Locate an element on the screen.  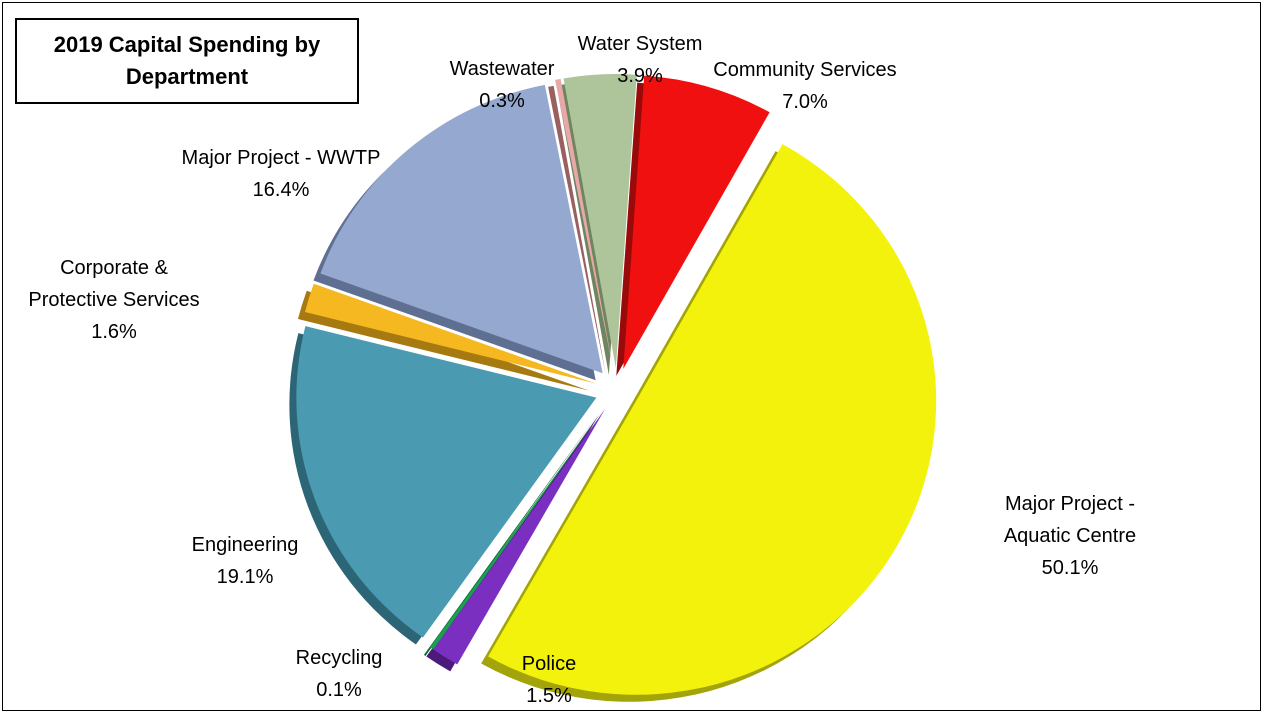
chart-title: 2019 Capital Spending by Department is located at coordinates (187, 60).